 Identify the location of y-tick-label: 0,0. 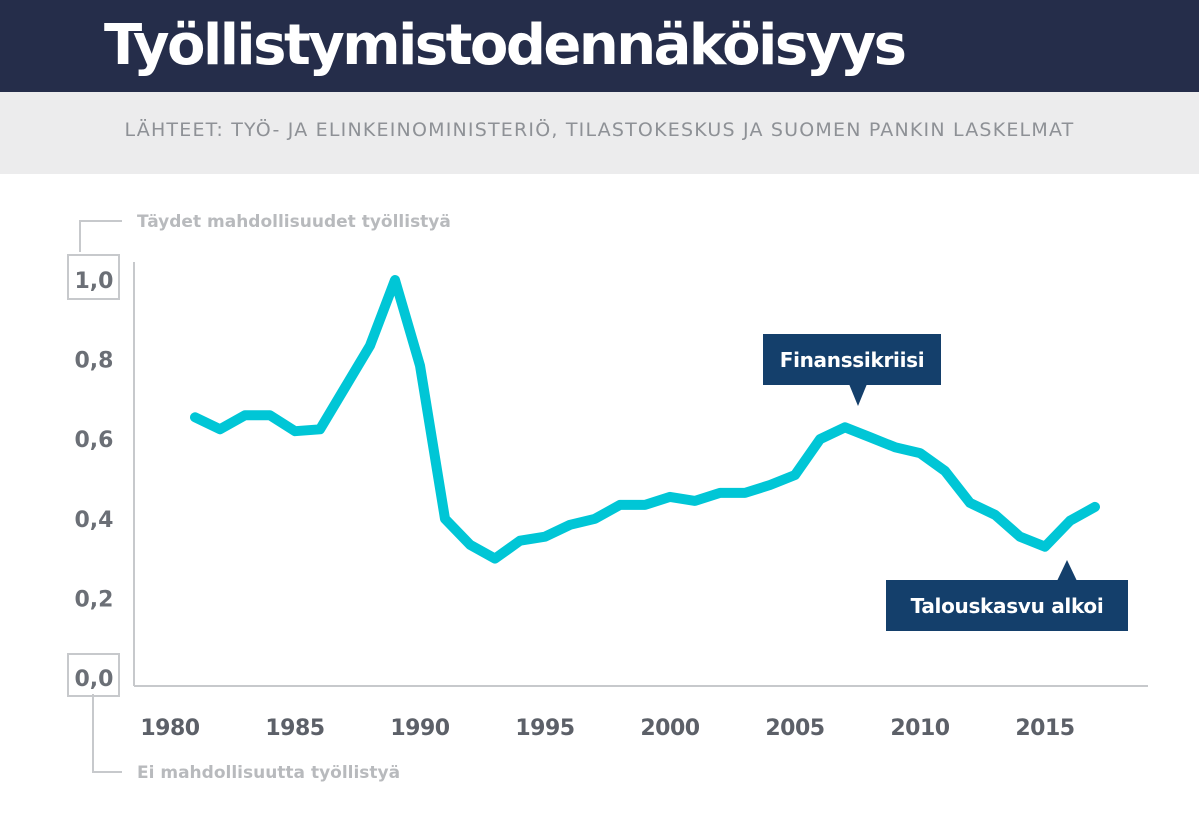
(94, 679).